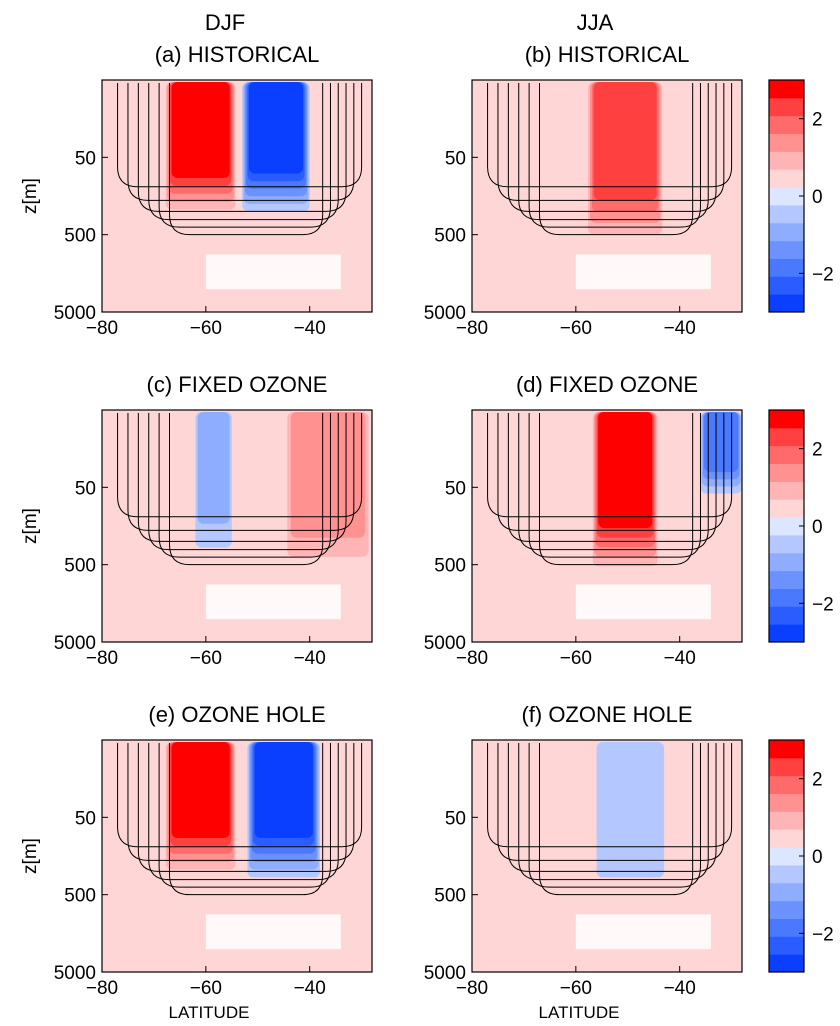  What do you see at coordinates (817, 527) in the screenshot?
I see `colorbar-tick-label: 0` at bounding box center [817, 527].